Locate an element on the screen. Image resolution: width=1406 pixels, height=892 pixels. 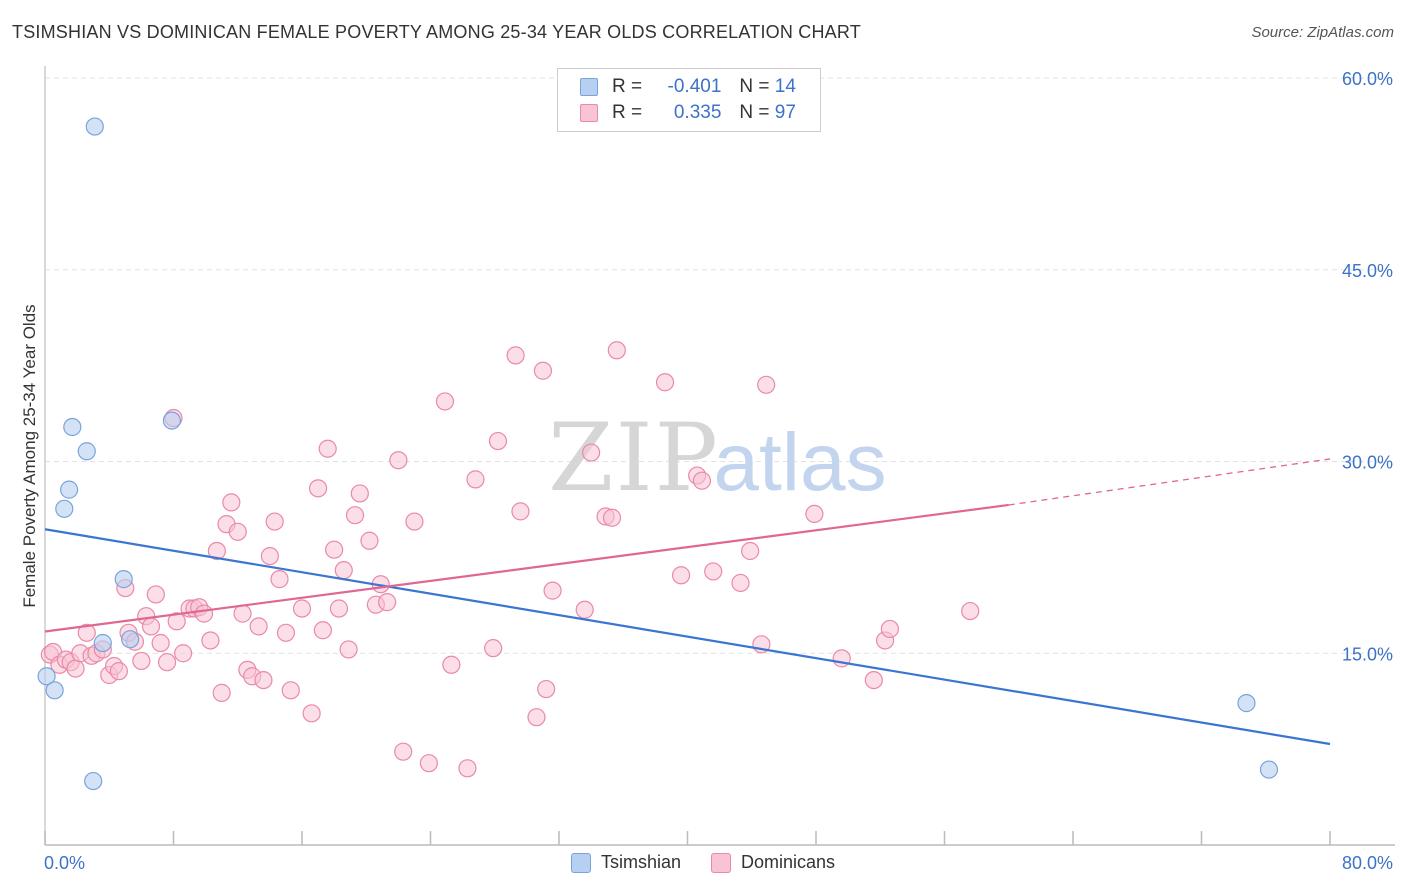
watermark-zip: ZIP is located at coordinates (634, 458).